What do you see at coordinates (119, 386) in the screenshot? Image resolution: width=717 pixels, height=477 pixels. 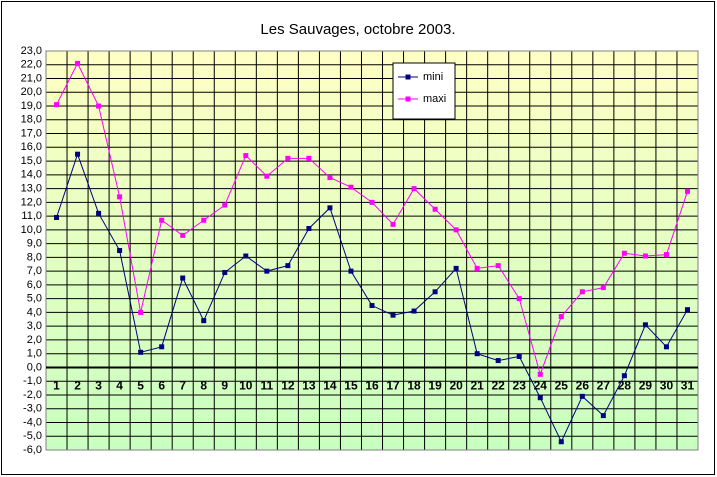 I see `x-tick-label: 4` at bounding box center [119, 386].